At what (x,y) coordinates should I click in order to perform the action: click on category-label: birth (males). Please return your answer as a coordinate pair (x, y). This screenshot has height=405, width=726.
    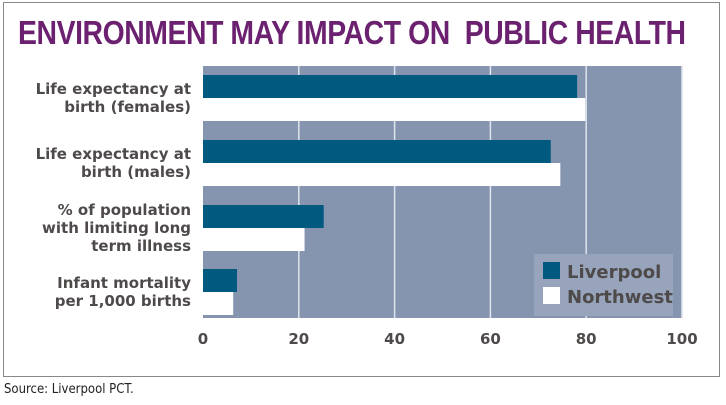
    Looking at the image, I should click on (136, 172).